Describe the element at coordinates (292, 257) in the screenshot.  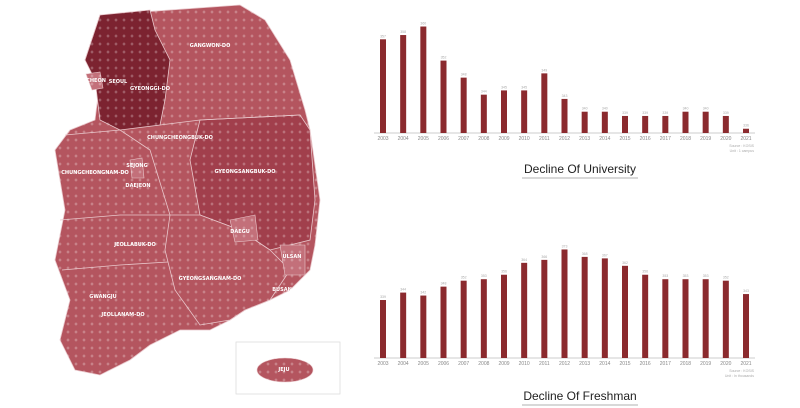
I see `region-label: ULSAN` at that location.